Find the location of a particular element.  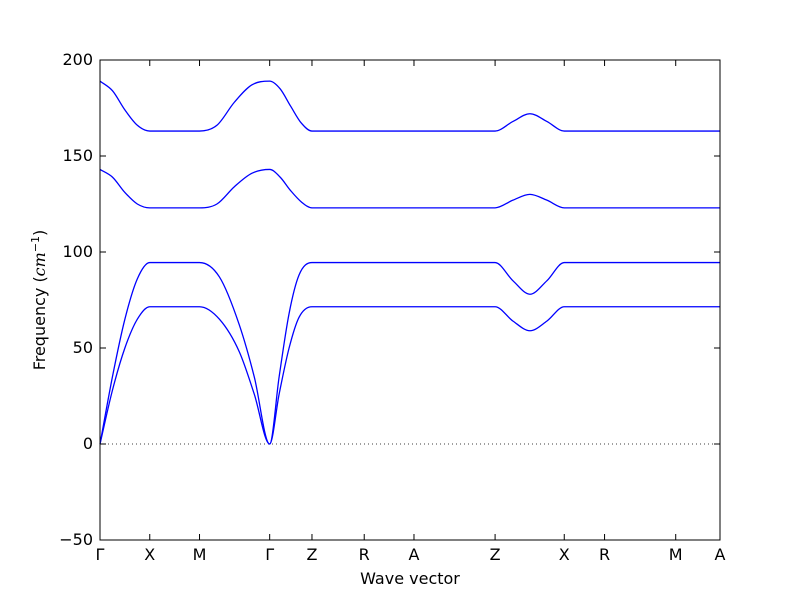

x-axis-label: Wave vector is located at coordinates (410, 578).